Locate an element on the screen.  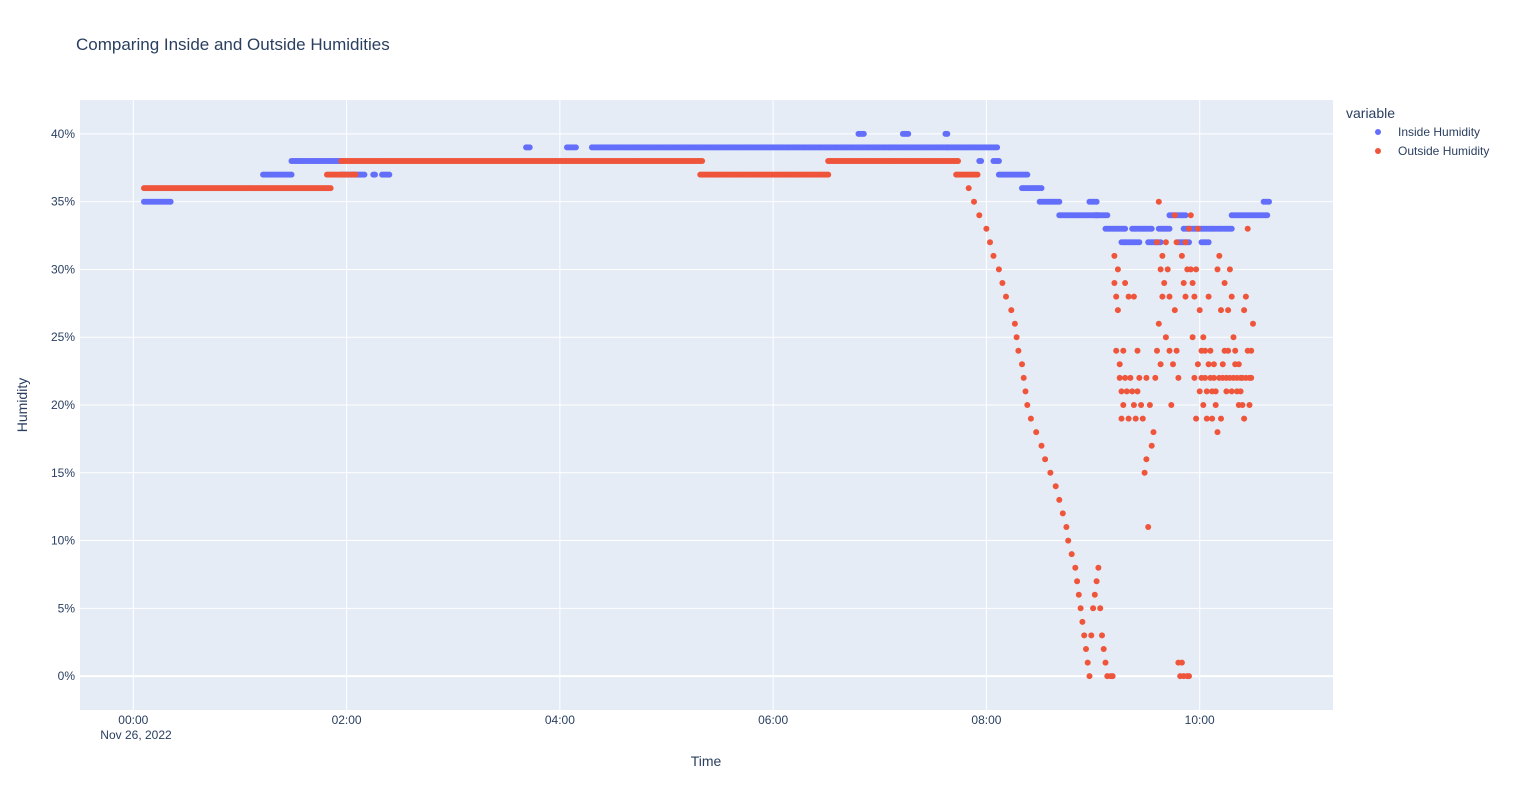
x-tick-label: 02:00 is located at coordinates (347, 720).